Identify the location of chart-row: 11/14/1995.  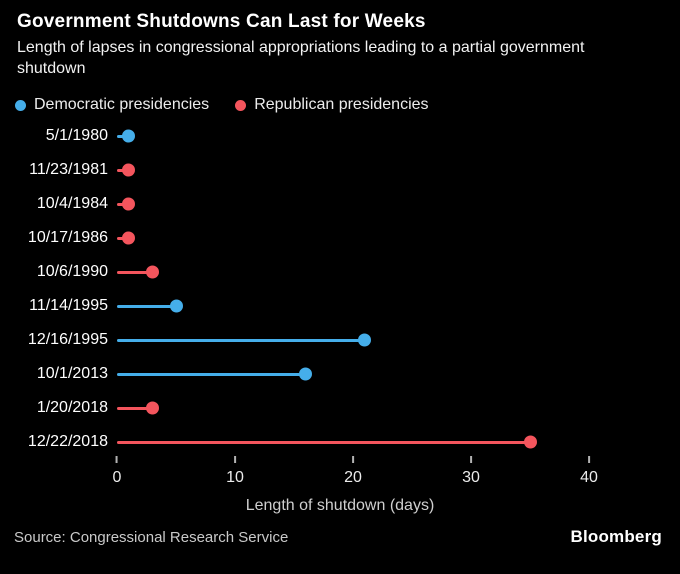
(340, 306).